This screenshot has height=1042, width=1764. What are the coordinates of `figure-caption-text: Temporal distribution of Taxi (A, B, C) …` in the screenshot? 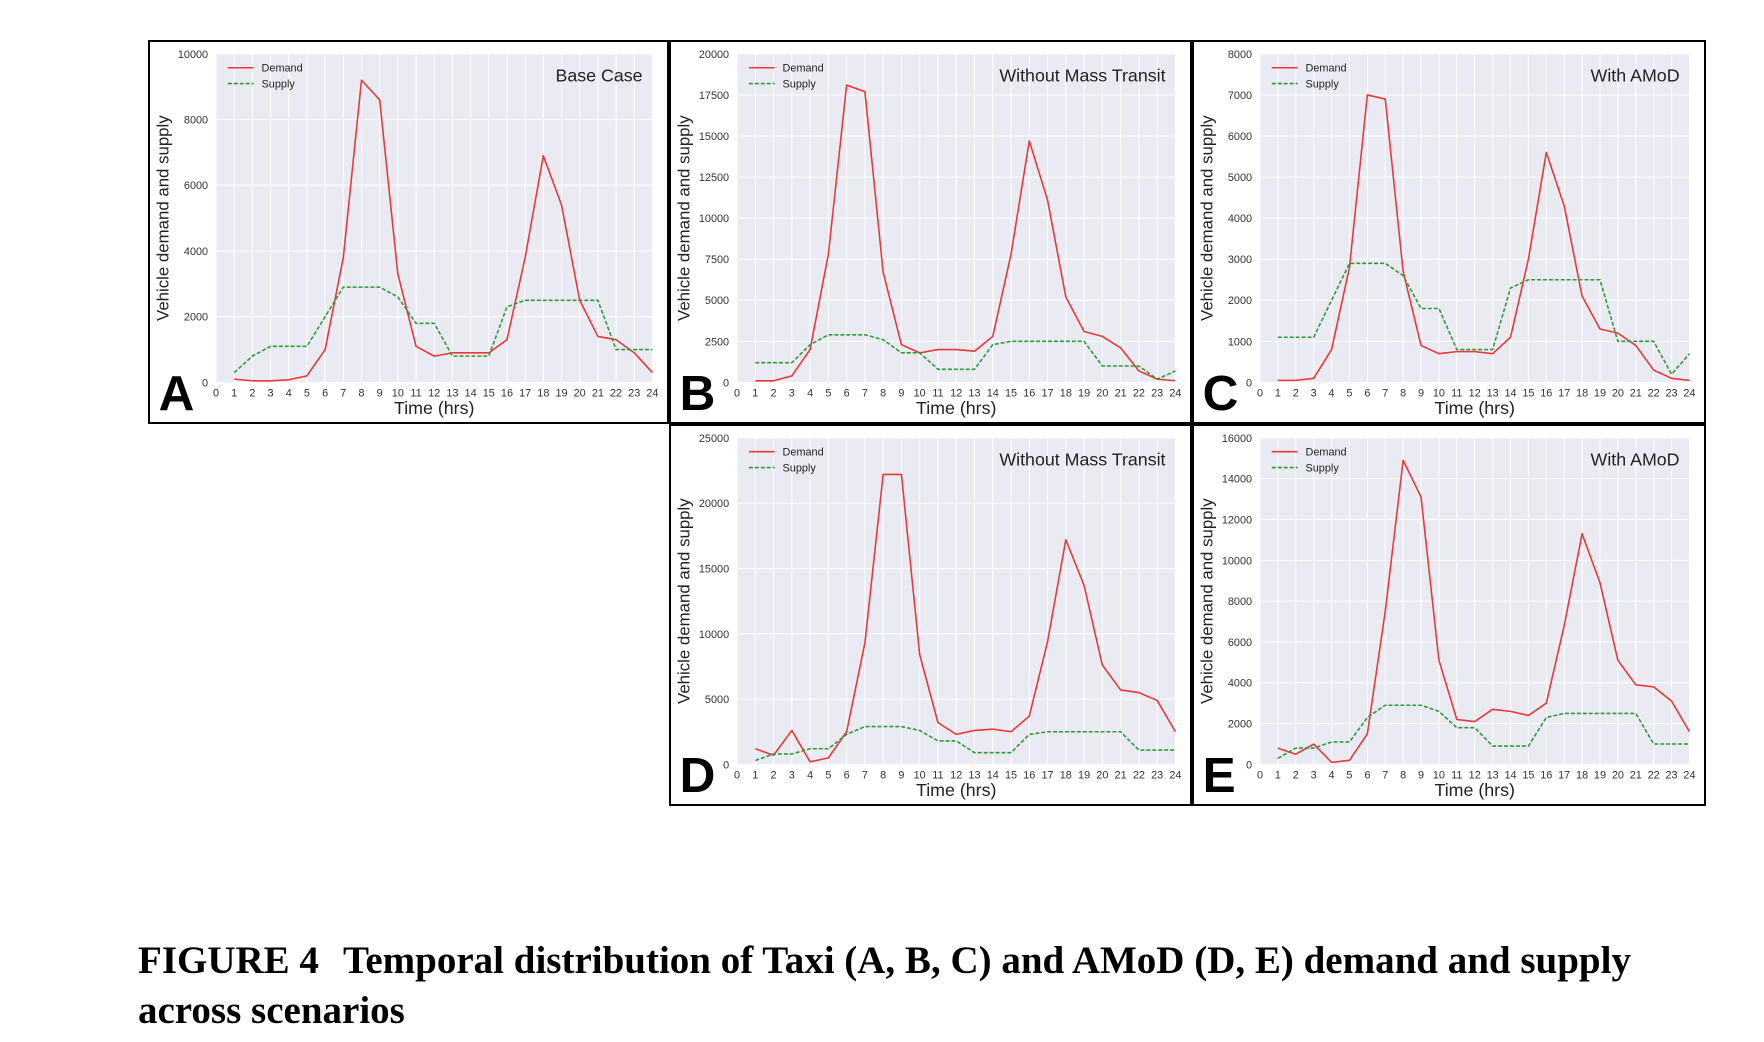 It's located at (884, 985).